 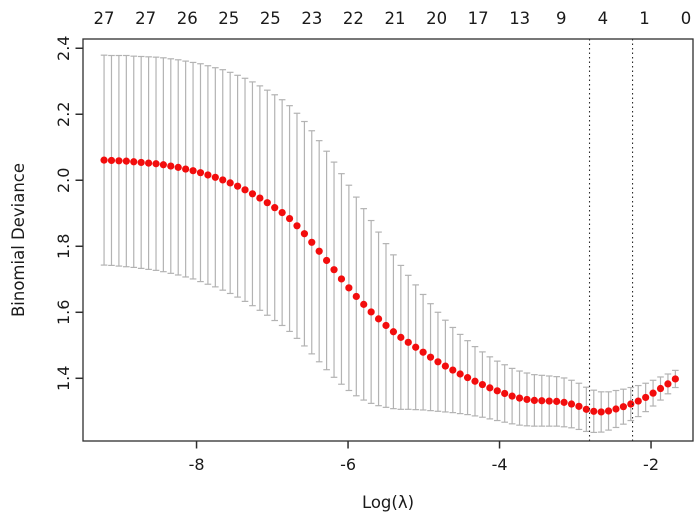 What do you see at coordinates (395, 18) in the screenshot?
I see `top-axis-label: 21` at bounding box center [395, 18].